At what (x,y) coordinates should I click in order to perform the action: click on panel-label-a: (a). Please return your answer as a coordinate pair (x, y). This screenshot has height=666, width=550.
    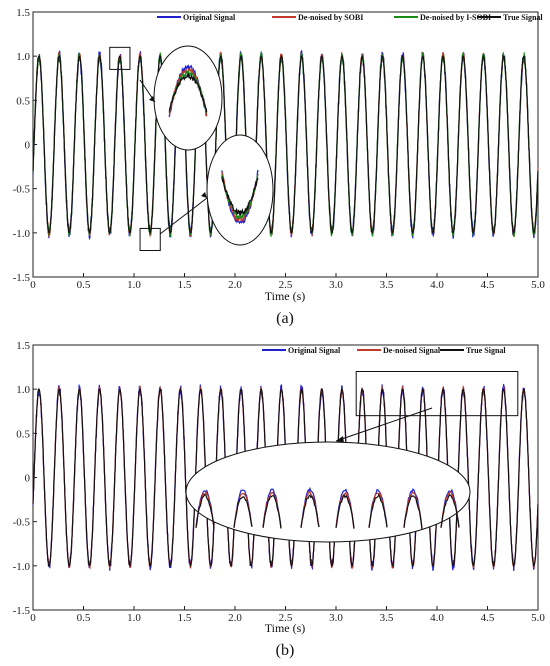
    Looking at the image, I should click on (285, 318).